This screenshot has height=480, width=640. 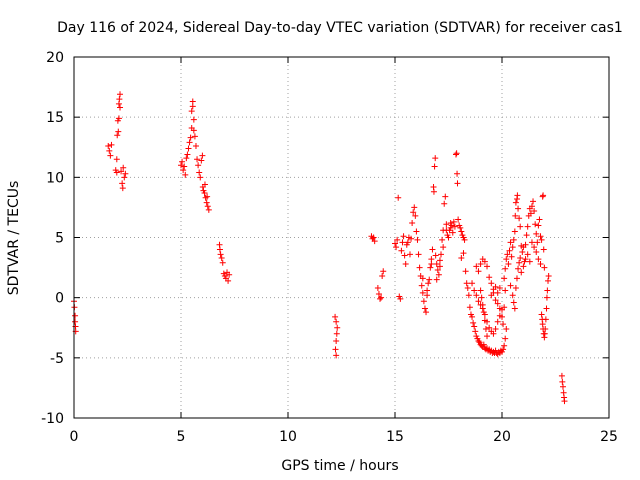 I want to click on y-axis-label: SDTVAR / TECUs, so click(x=14, y=238).